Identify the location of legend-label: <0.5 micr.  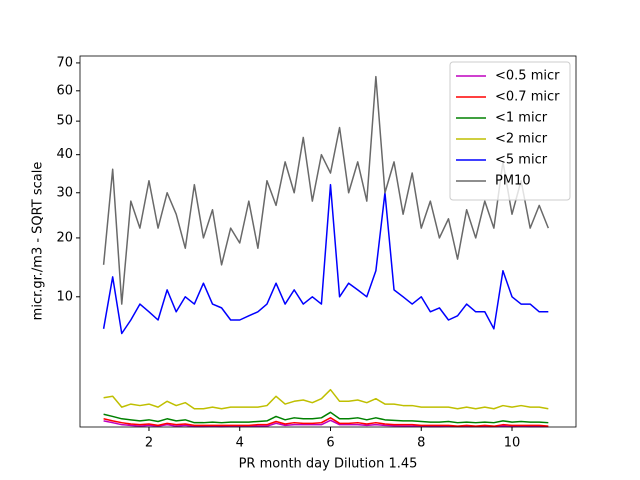
(527, 76).